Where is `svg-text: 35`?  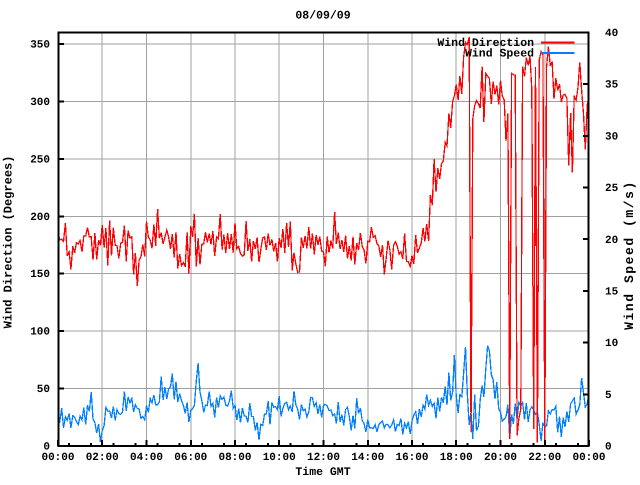 svg-text: 35 is located at coordinates (612, 86).